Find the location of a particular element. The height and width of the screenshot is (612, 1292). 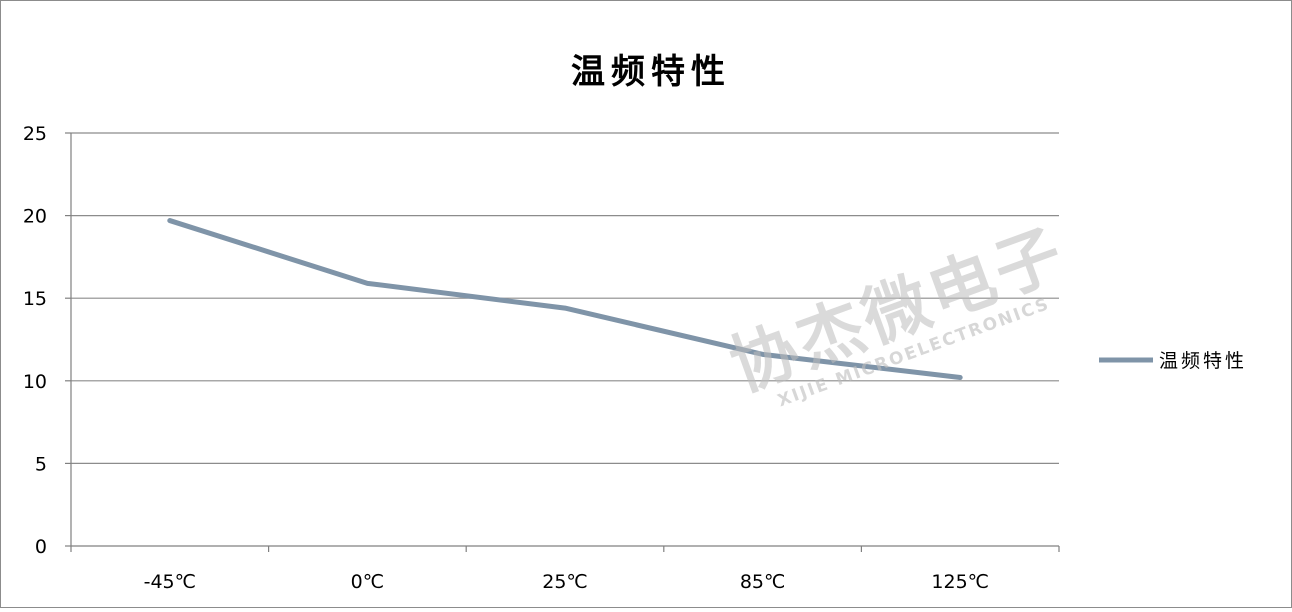

legend: 温频特性 is located at coordinates (1173, 361).